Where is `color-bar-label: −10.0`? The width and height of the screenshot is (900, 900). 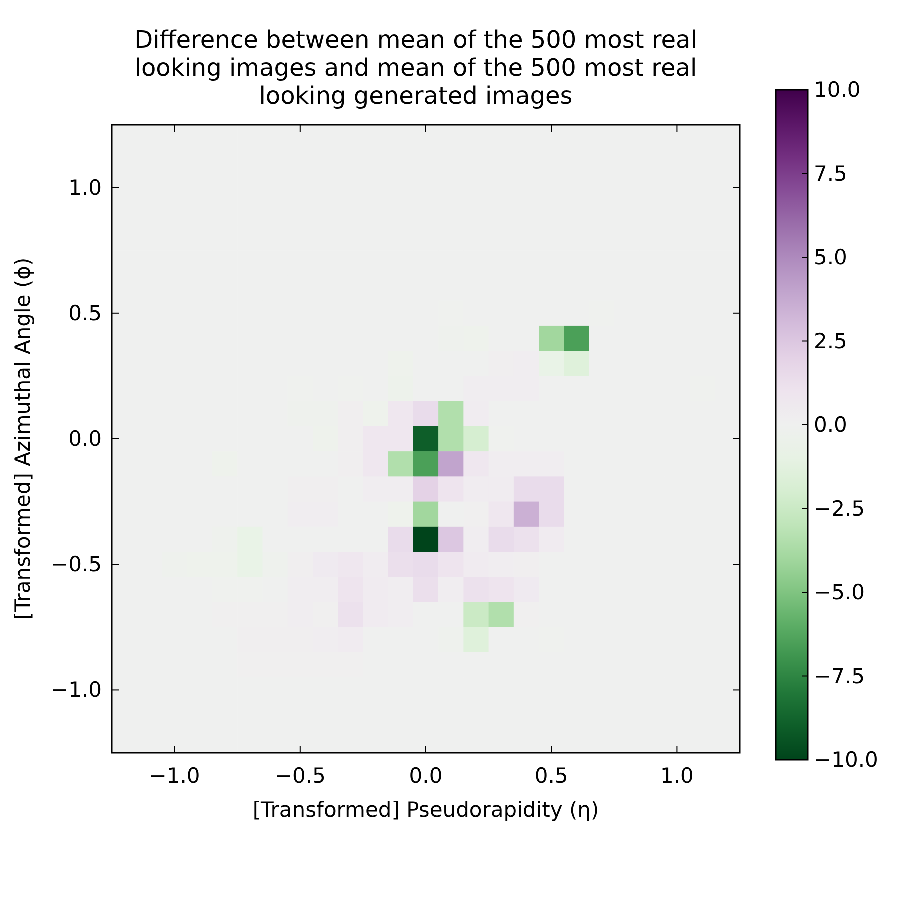 color-bar-label: −10.0 is located at coordinates (846, 760).